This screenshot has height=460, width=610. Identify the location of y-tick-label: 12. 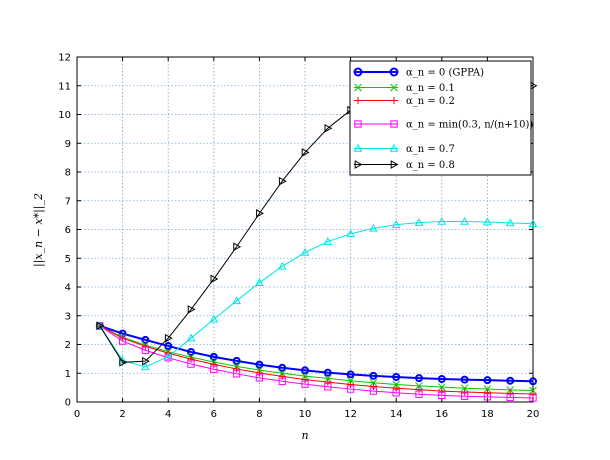
(64, 58).